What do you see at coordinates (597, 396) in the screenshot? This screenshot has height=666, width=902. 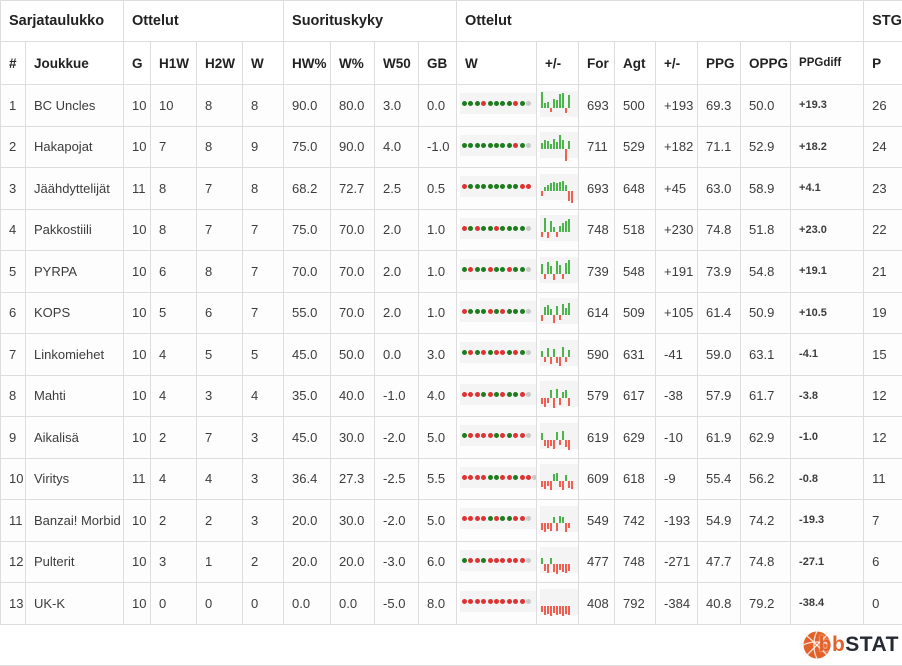 I see `stat-cell-for: 579` at bounding box center [597, 396].